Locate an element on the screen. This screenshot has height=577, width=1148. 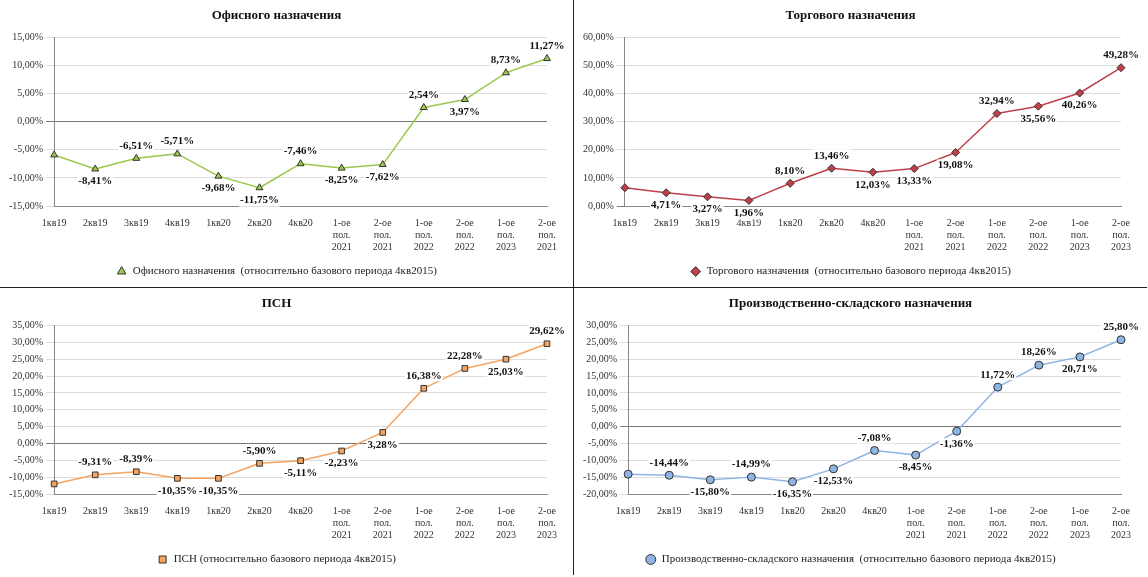
data-label: -10,35% is located at coordinates (218, 489).